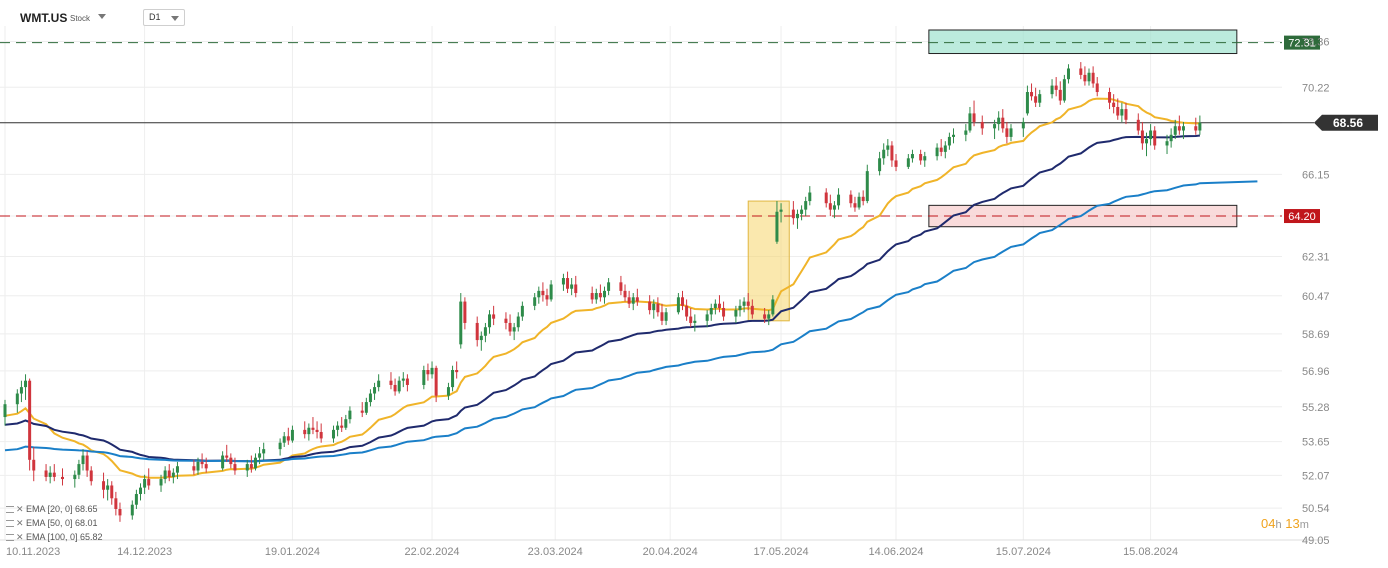 The height and width of the screenshot is (568, 1388). I want to click on legend-item: ✕ EMA [20, 0] 68.65, so click(54, 509).